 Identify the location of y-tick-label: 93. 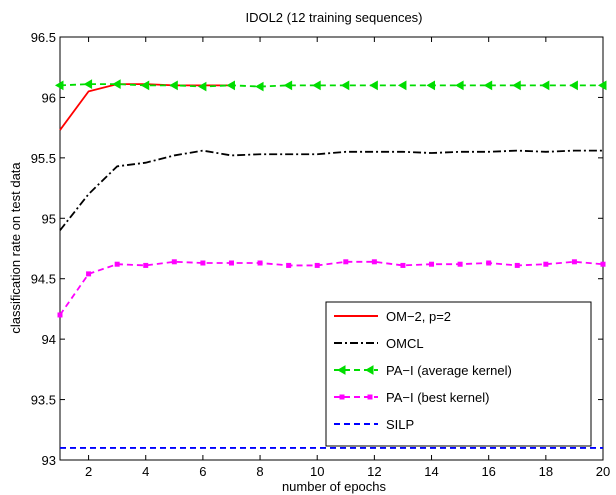
(49, 460).